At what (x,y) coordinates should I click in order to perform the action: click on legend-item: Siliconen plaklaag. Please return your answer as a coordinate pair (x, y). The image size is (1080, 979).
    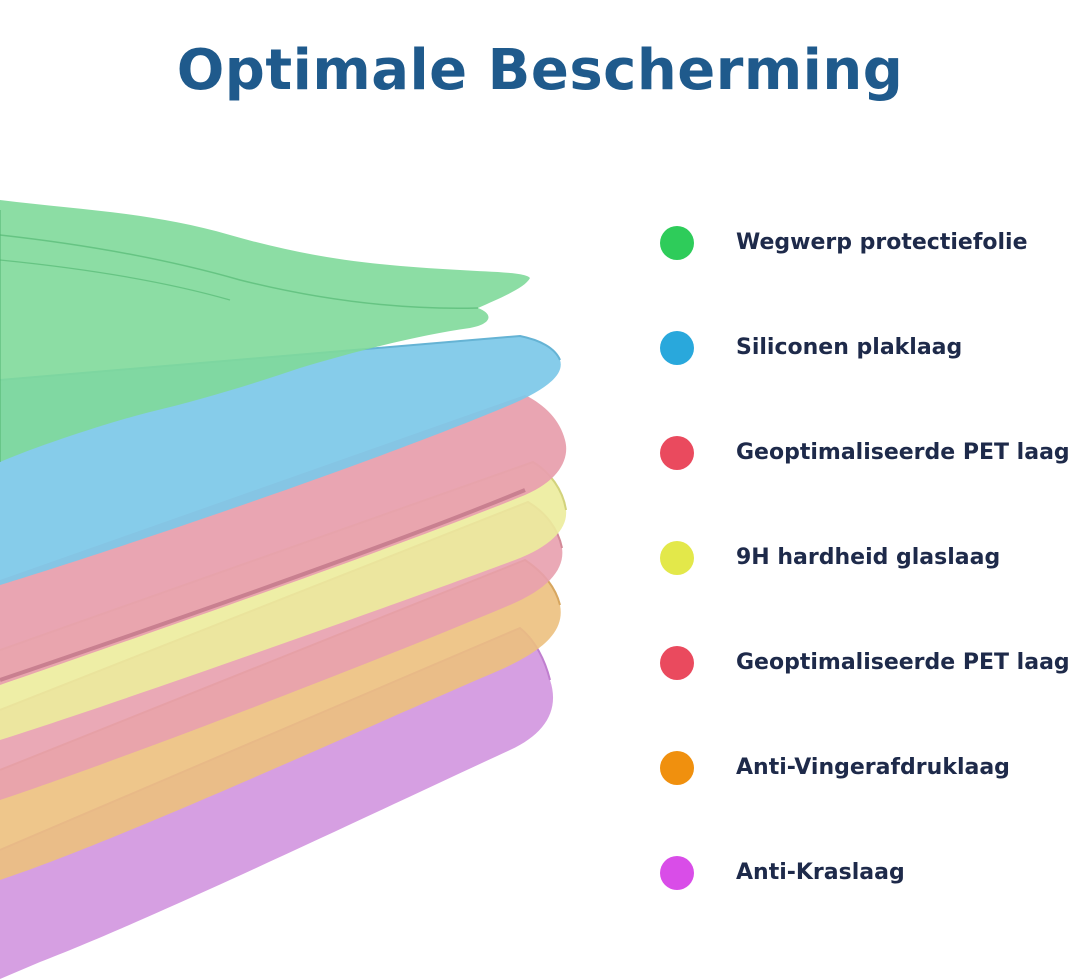
    Looking at the image, I should click on (870, 369).